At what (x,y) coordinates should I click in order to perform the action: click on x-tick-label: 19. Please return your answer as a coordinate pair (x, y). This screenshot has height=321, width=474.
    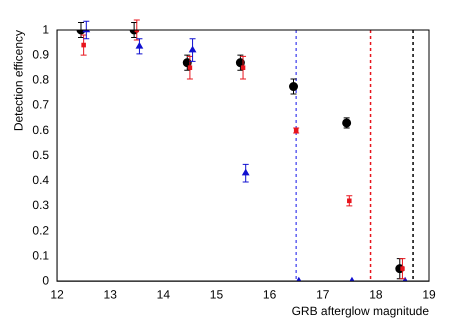
    Looking at the image, I should click on (429, 295).